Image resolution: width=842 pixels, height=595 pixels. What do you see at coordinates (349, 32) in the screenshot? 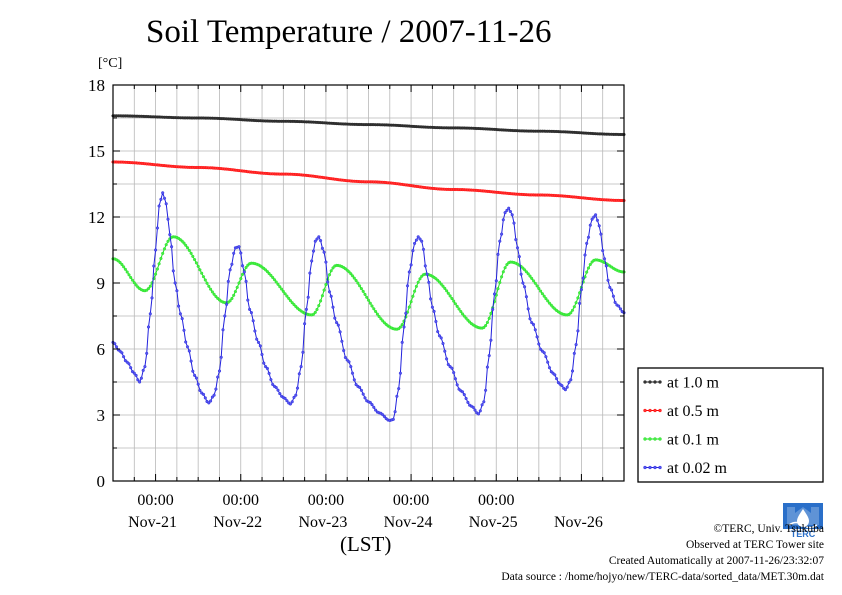
I see `chart-title: Soil Temperature / 2007-11-26` at bounding box center [349, 32].